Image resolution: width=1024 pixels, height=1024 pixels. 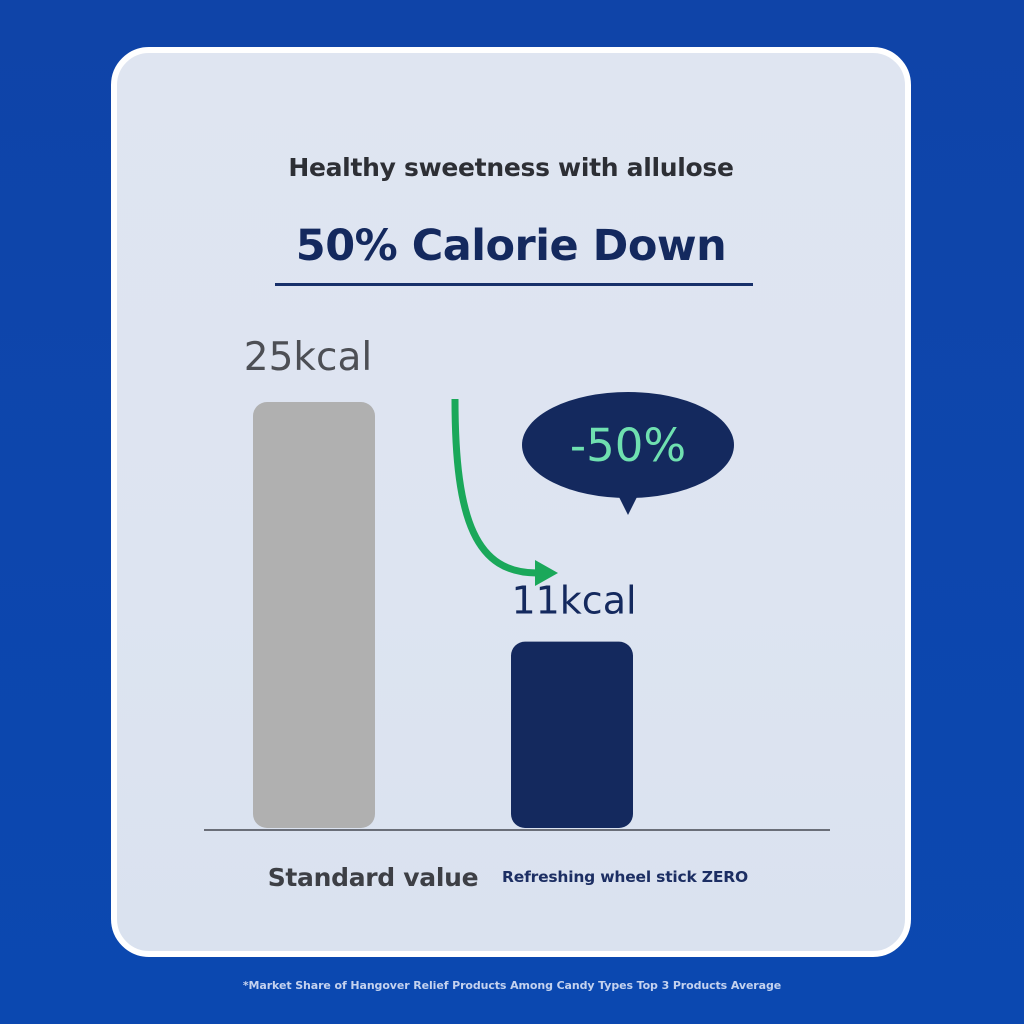 I want to click on reduction-arrow-head, so click(x=546, y=573).